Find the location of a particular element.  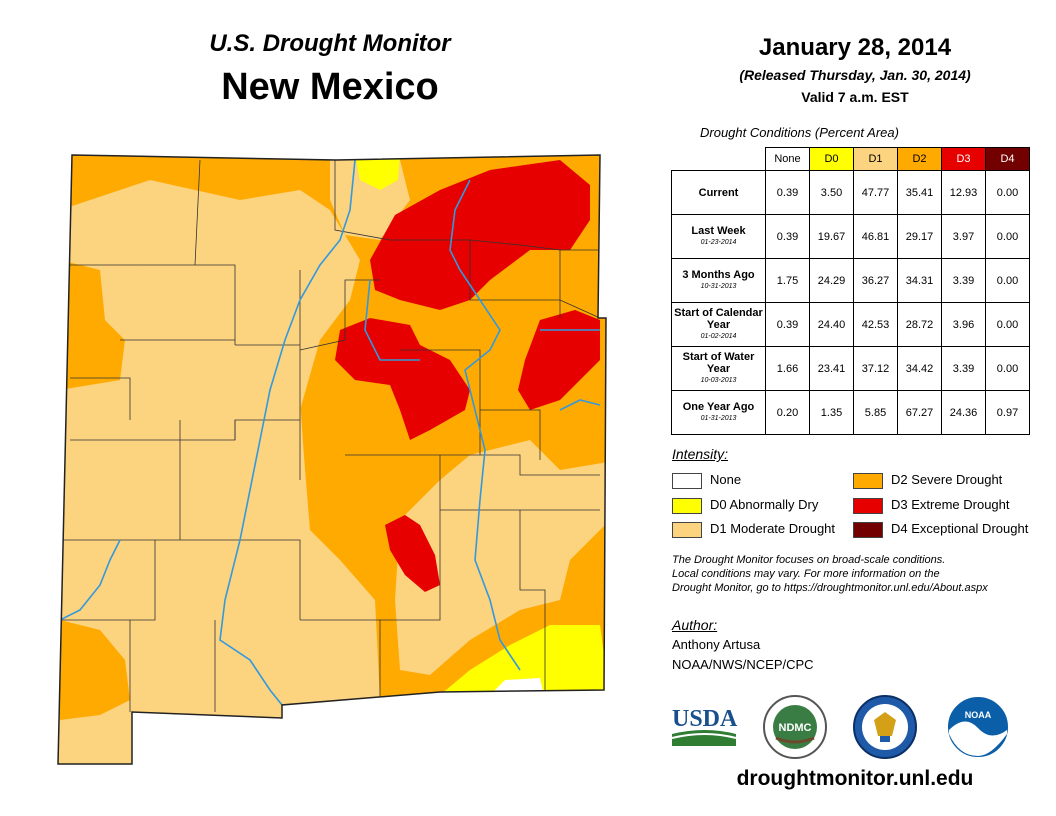

d1-region-east is located at coordinates (502, 540).